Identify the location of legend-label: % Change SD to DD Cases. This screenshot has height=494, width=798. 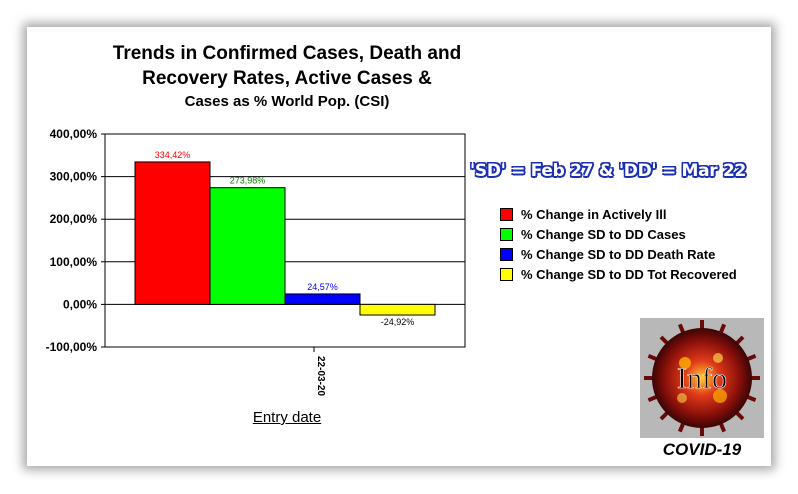
(603, 234).